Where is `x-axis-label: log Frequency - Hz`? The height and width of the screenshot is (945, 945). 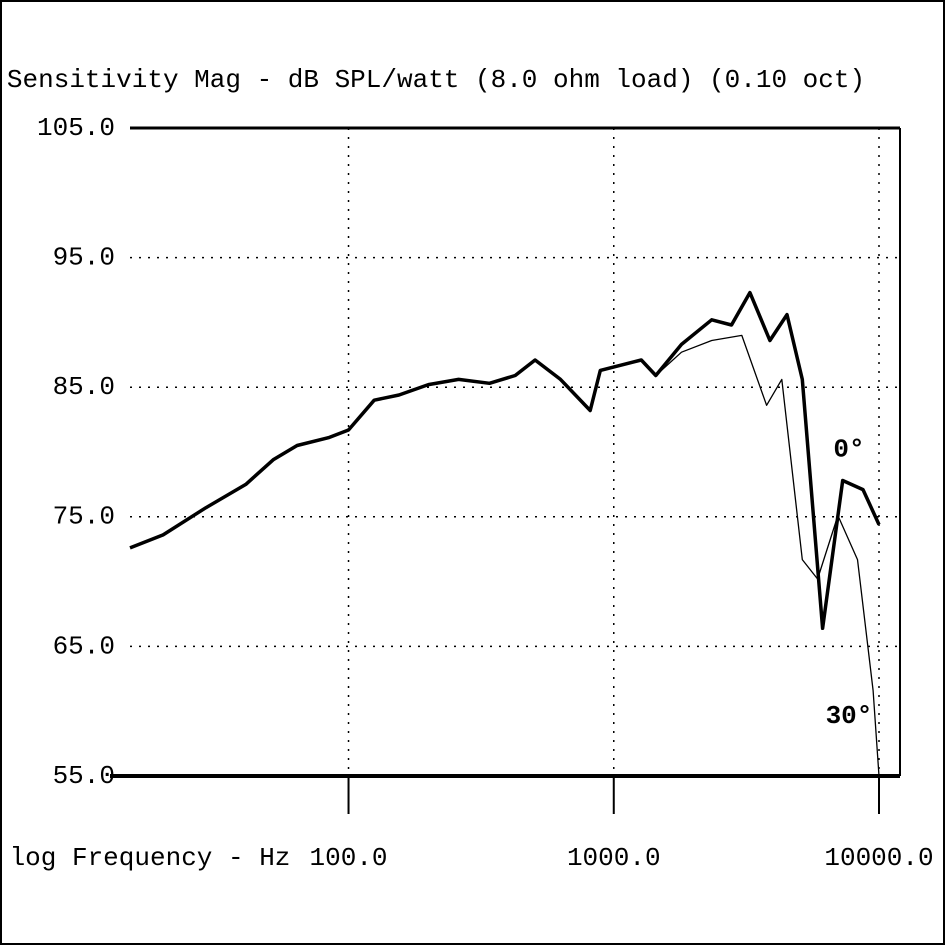
x-axis-label: log Frequency - Hz is located at coordinates (150, 858).